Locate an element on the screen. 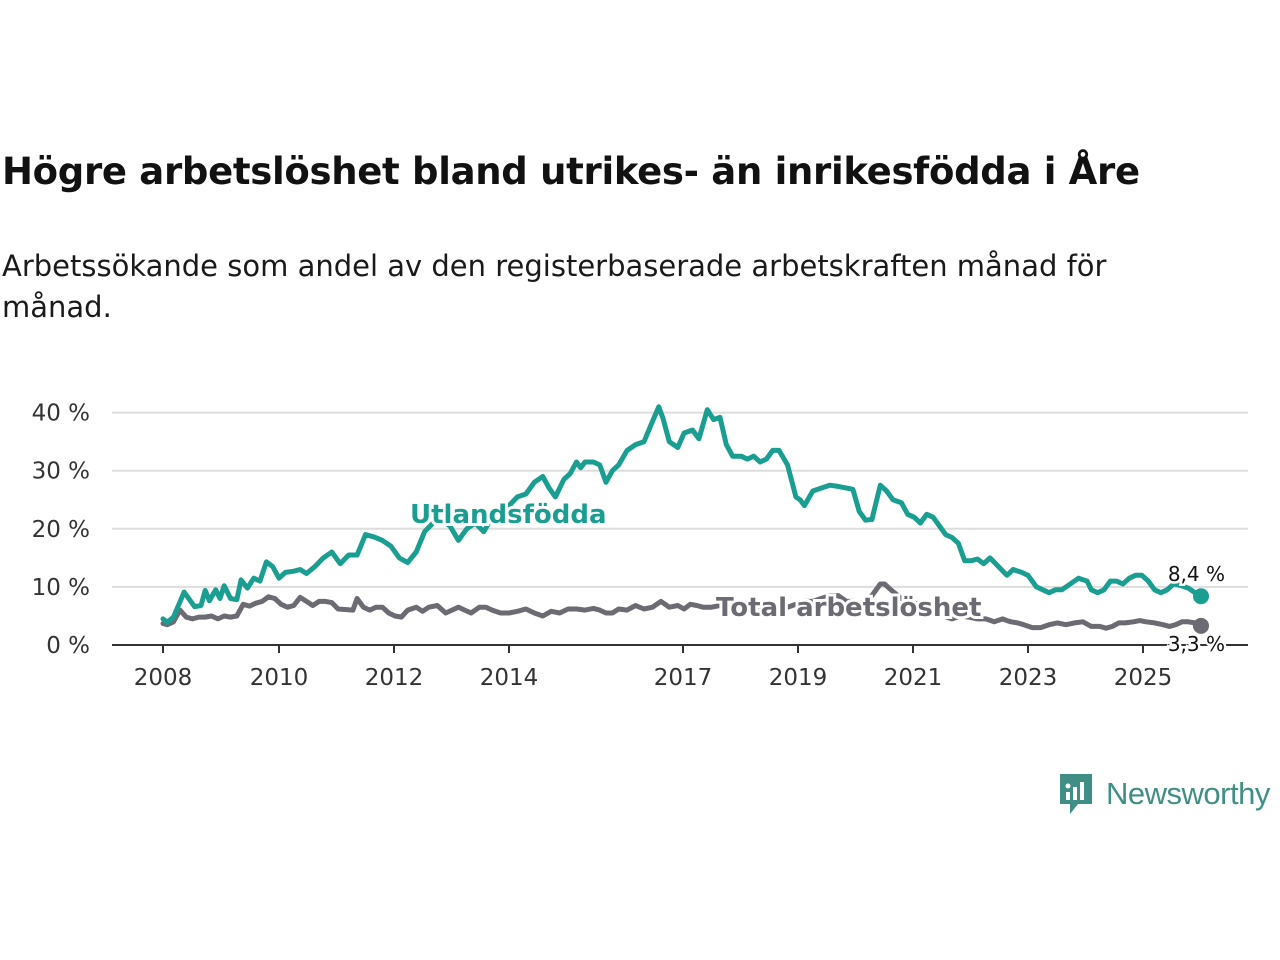 The width and height of the screenshot is (1280, 960). x-tick-label: 2019 is located at coordinates (798, 678).